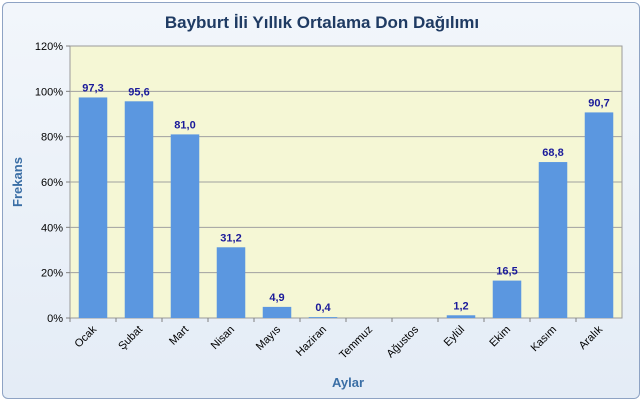 This screenshot has height=403, width=644. Describe the element at coordinates (454, 336) in the screenshot. I see `x-tick-label: Eylül` at that location.